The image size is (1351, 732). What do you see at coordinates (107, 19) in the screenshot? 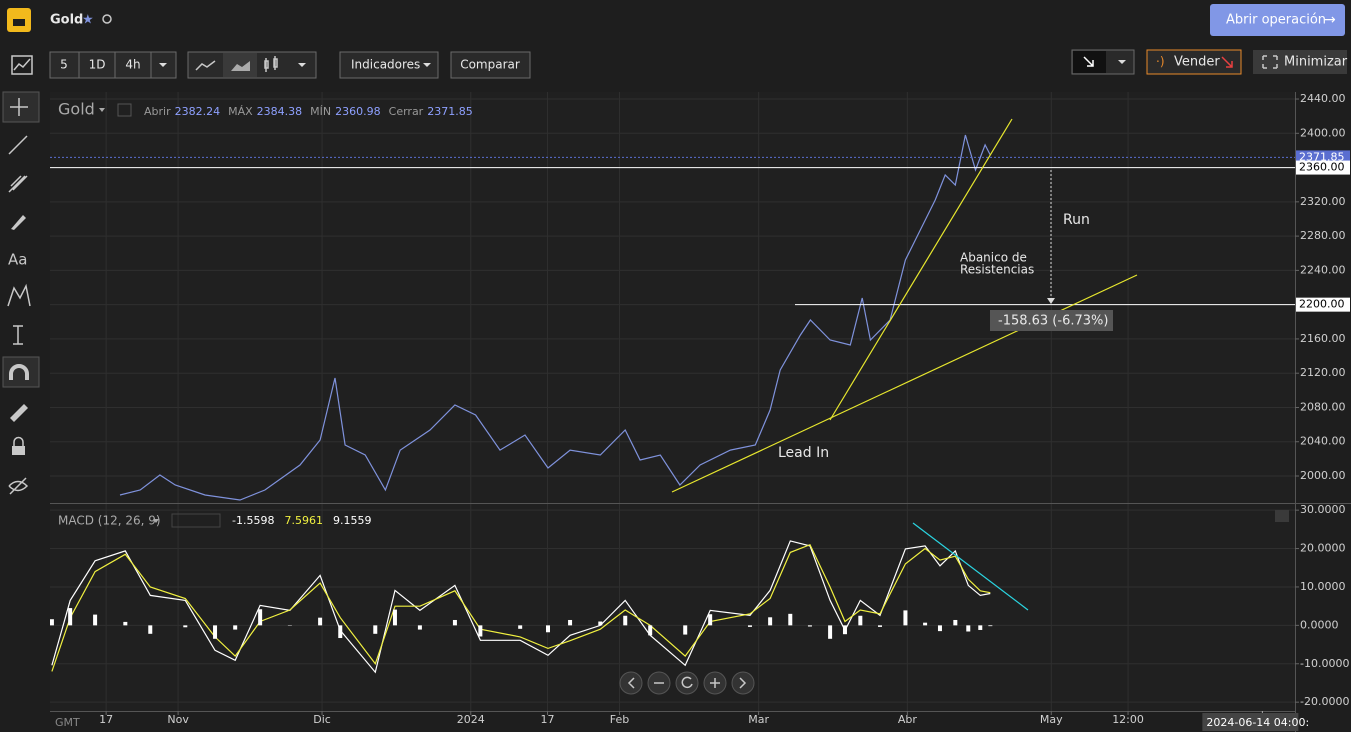
I see `search-icon` at bounding box center [107, 19].